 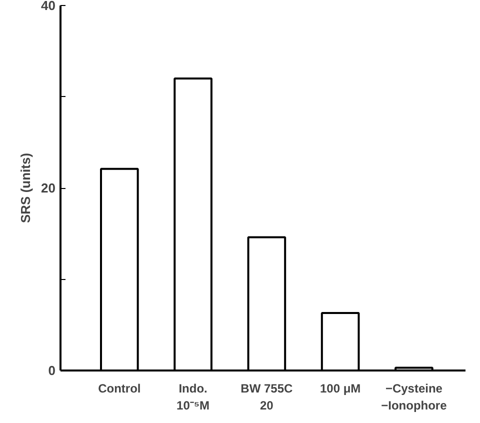 I want to click on y-tick-label: 20, so click(x=48, y=188).